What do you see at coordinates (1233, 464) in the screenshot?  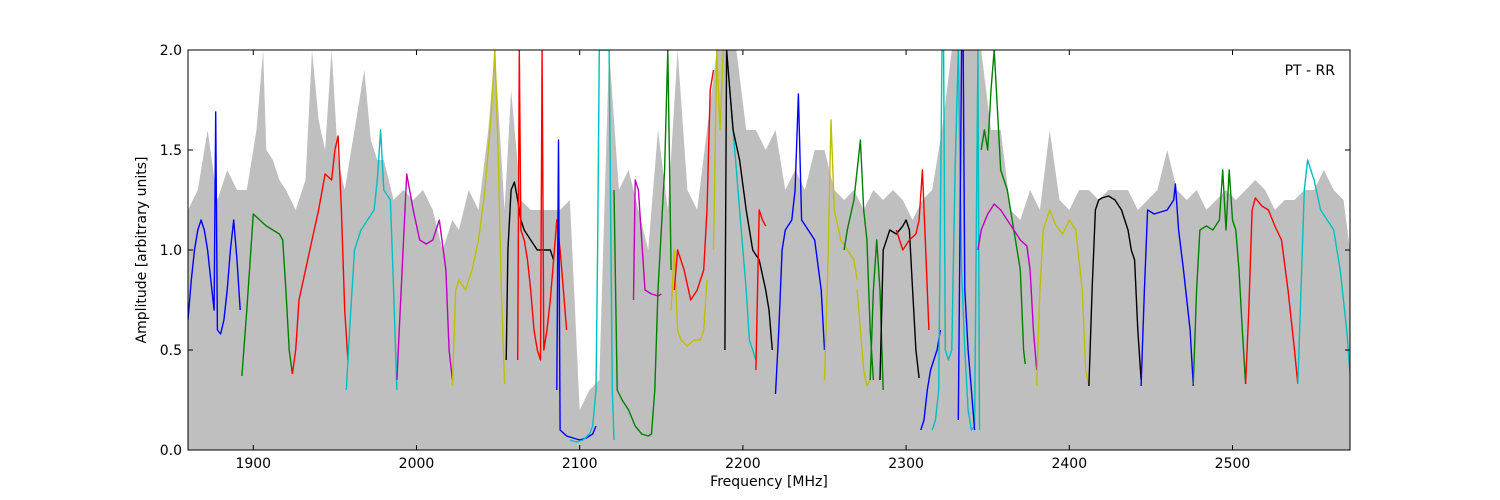 I see `x-tick-label: 2500` at bounding box center [1233, 464].